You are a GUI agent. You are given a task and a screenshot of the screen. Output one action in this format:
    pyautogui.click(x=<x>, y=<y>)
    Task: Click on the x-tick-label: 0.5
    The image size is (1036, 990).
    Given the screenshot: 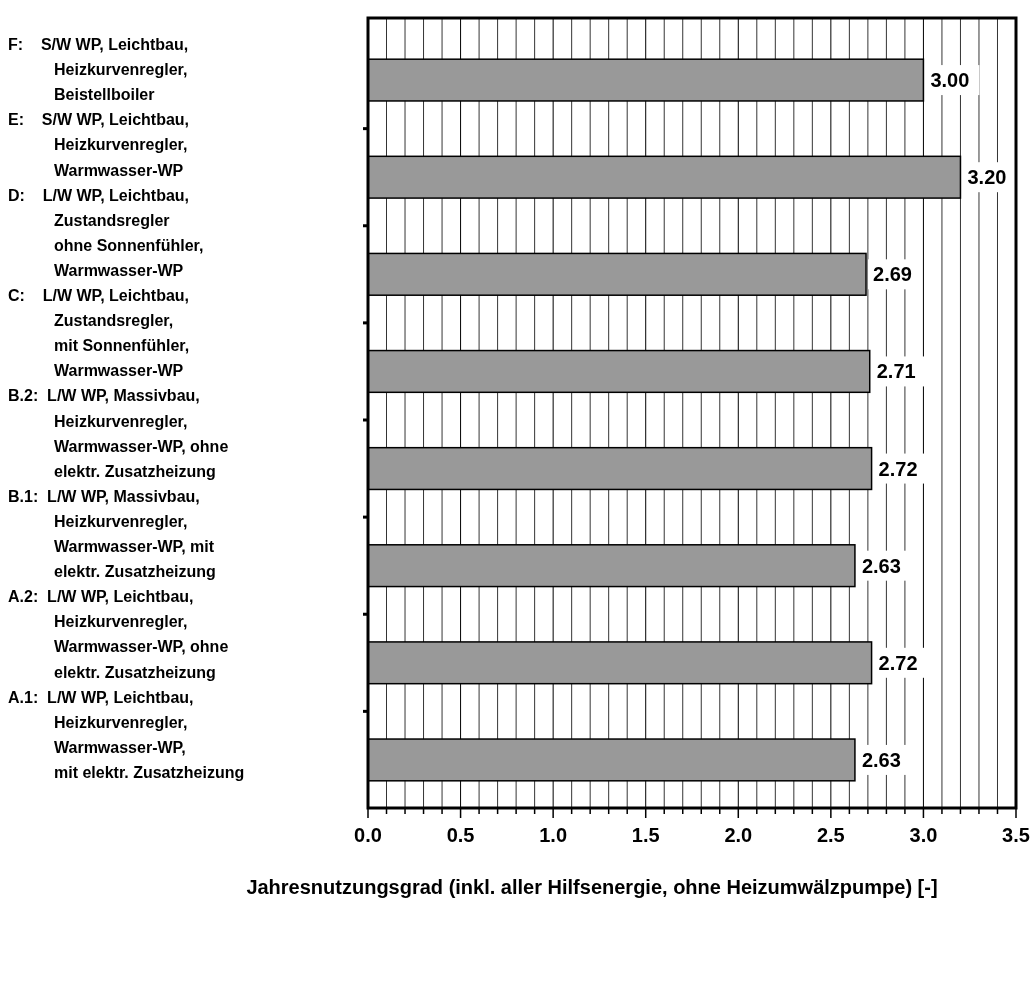 What is the action you would take?
    pyautogui.click(x=460, y=835)
    